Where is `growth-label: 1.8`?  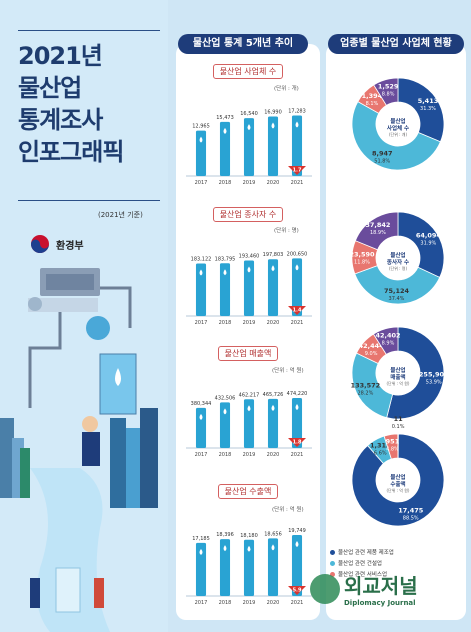
growth-label: 1.8 is located at coordinates (297, 443).